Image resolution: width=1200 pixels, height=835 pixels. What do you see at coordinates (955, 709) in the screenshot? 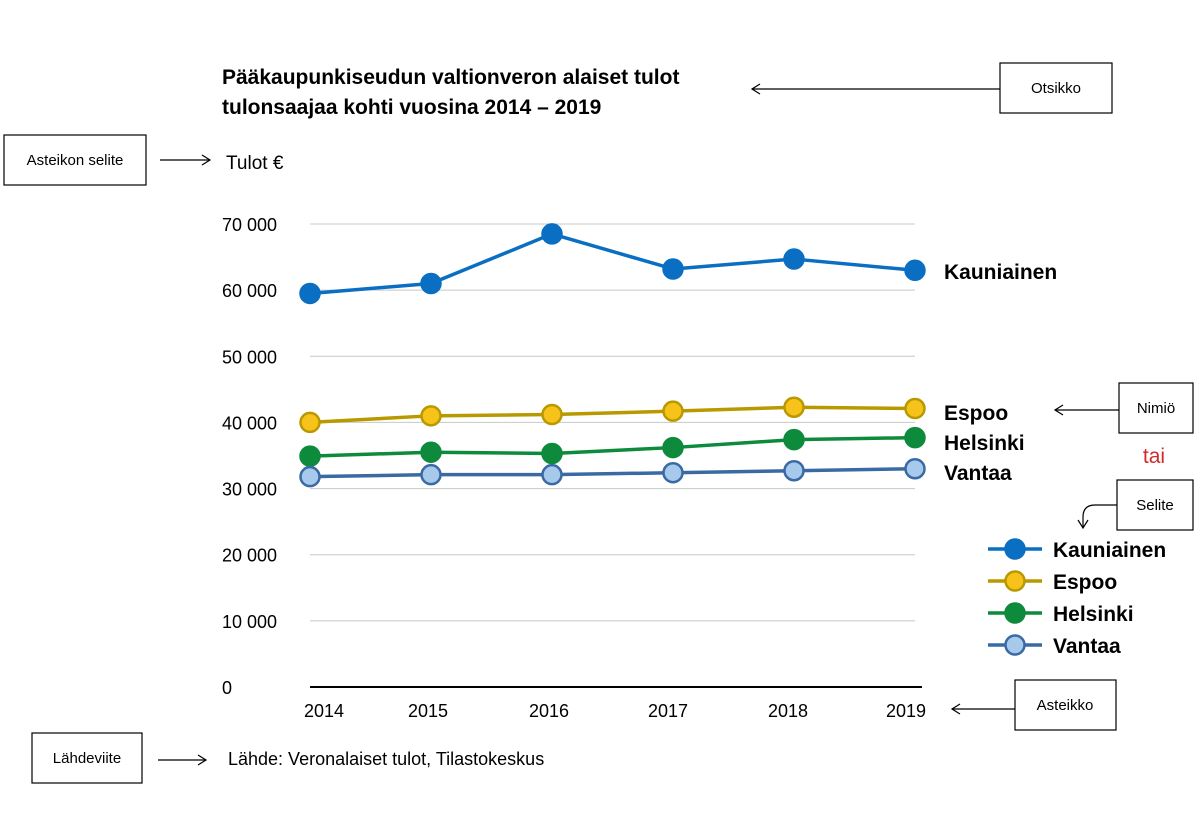
I see `arrowhead-asteikko` at bounding box center [955, 709].